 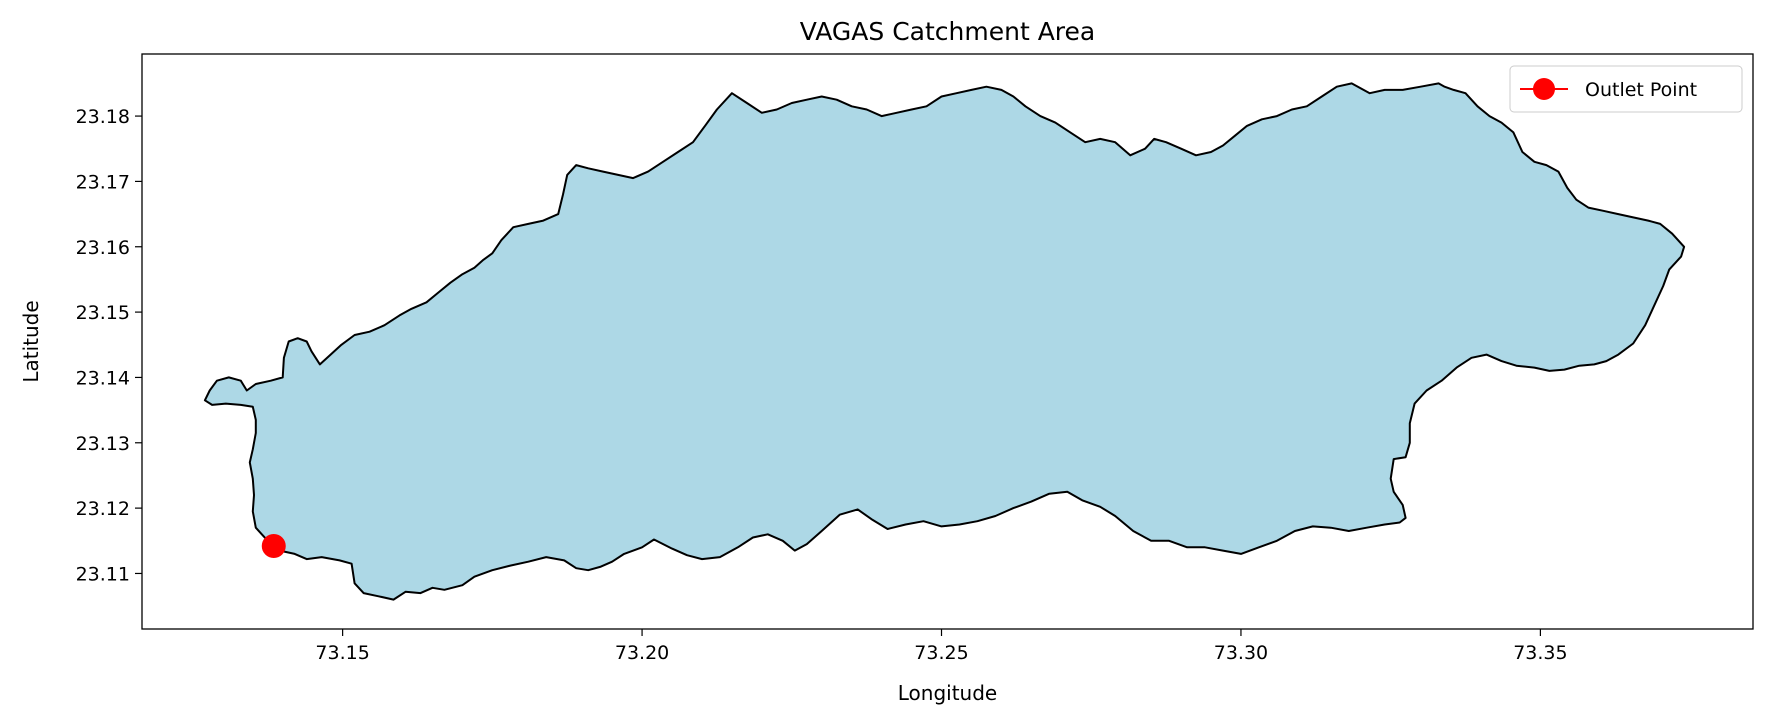 I want to click on y-axis: 23.11 23.12 23.13 23.14 23.15 23.16 23.17 23.18, so click(x=109, y=345).